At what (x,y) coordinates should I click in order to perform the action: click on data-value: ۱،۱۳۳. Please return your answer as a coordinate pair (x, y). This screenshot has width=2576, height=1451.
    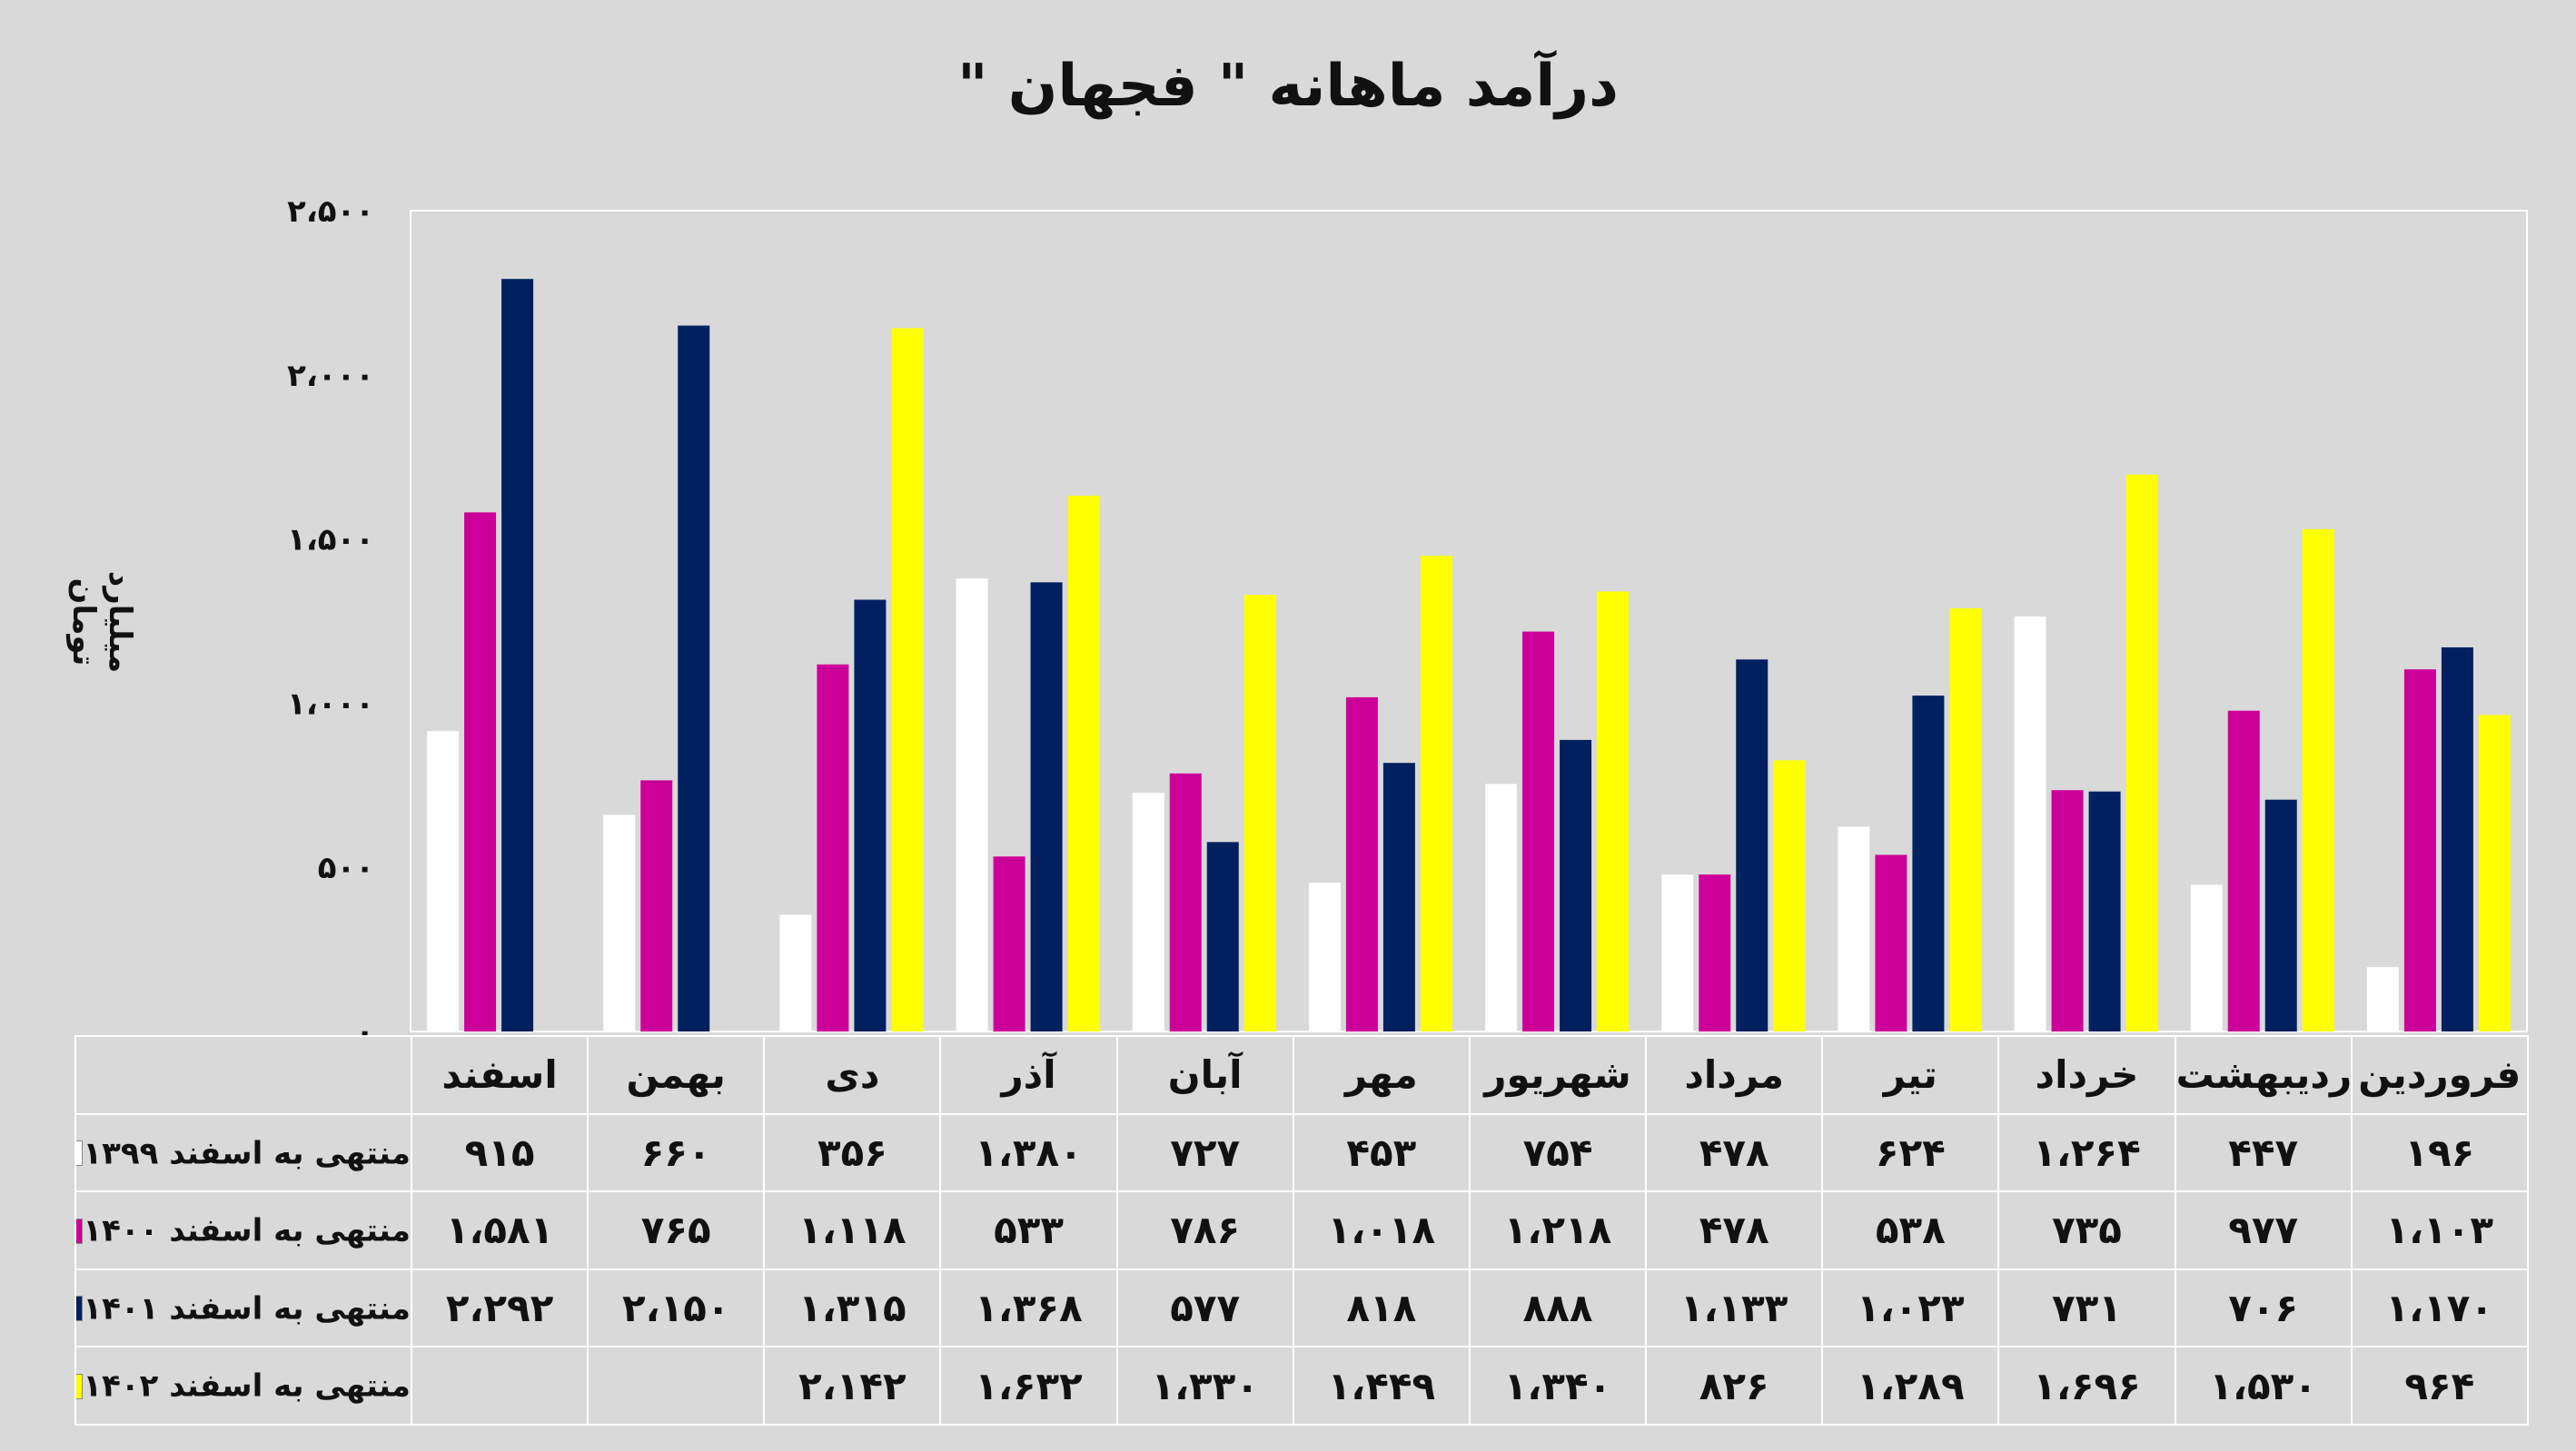
    Looking at the image, I should click on (1734, 1308).